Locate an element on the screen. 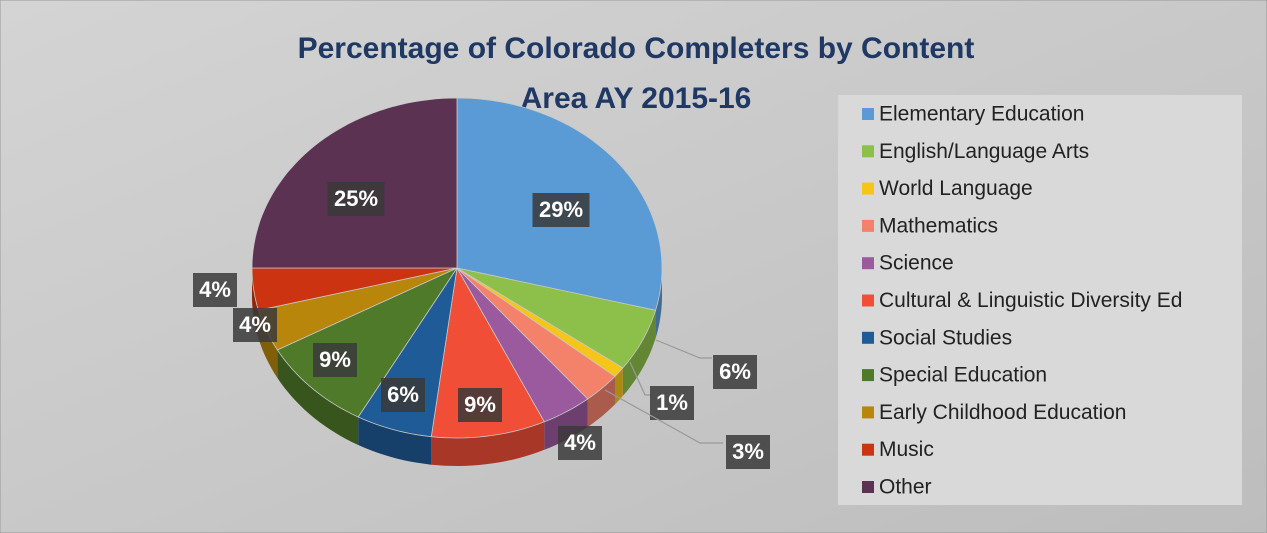 This screenshot has width=1267, height=533. legend-label: World Language is located at coordinates (956, 188).